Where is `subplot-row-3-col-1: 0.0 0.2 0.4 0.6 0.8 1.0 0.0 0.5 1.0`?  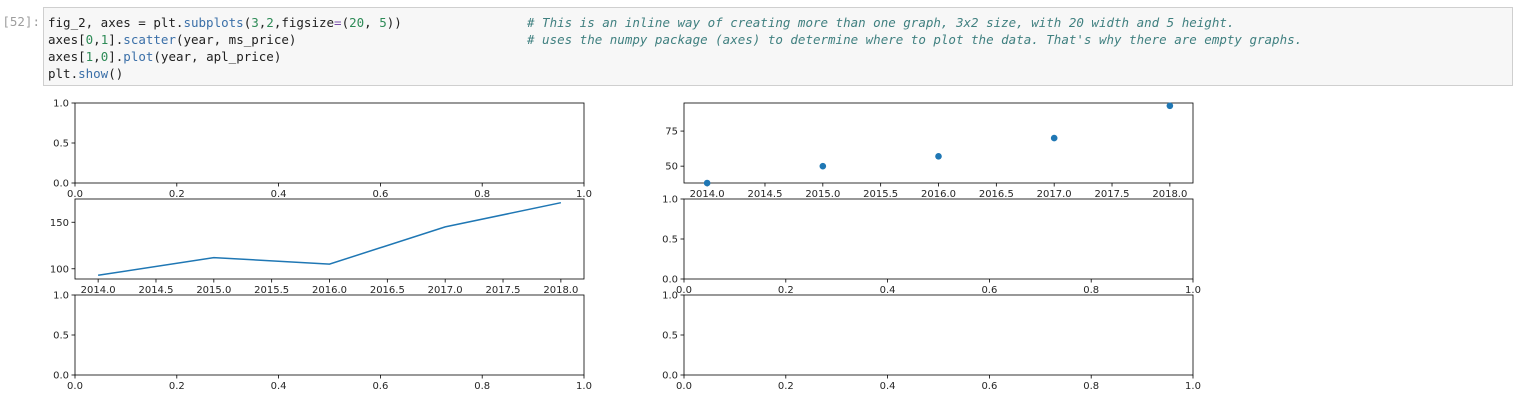
subplot-row-3-col-1: 0.0 0.2 0.4 0.6 0.8 1.0 0.0 0.5 1.0 is located at coordinates (322, 342).